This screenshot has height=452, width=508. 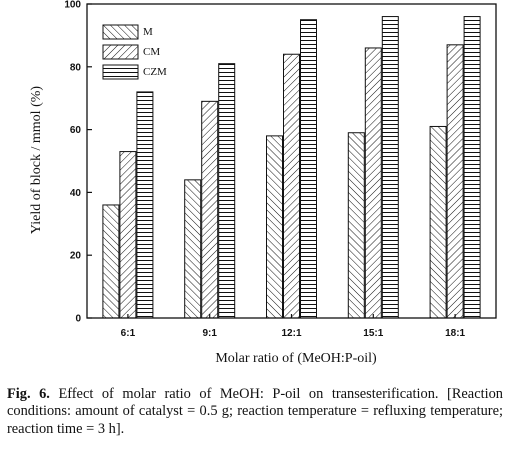 I want to click on legend-swatch-m, so click(x=120, y=32).